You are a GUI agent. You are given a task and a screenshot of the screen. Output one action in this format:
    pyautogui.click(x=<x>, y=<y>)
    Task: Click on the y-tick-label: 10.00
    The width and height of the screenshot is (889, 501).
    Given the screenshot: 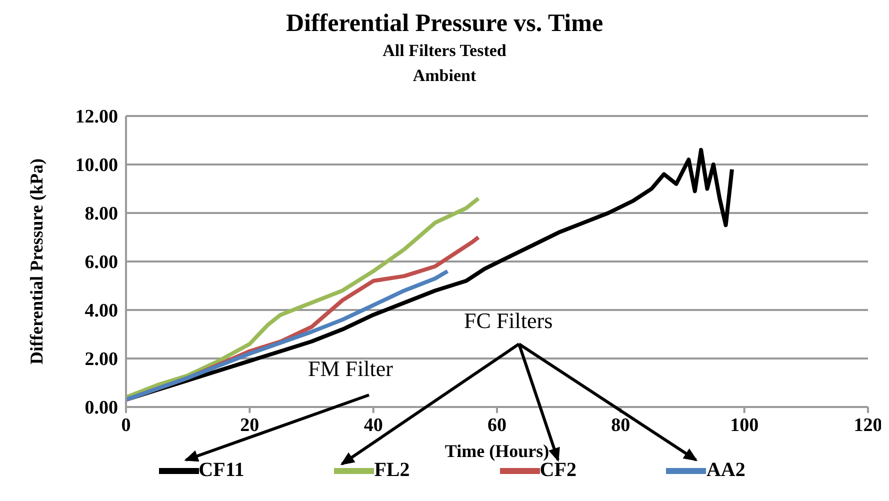 What is the action you would take?
    pyautogui.click(x=96, y=165)
    